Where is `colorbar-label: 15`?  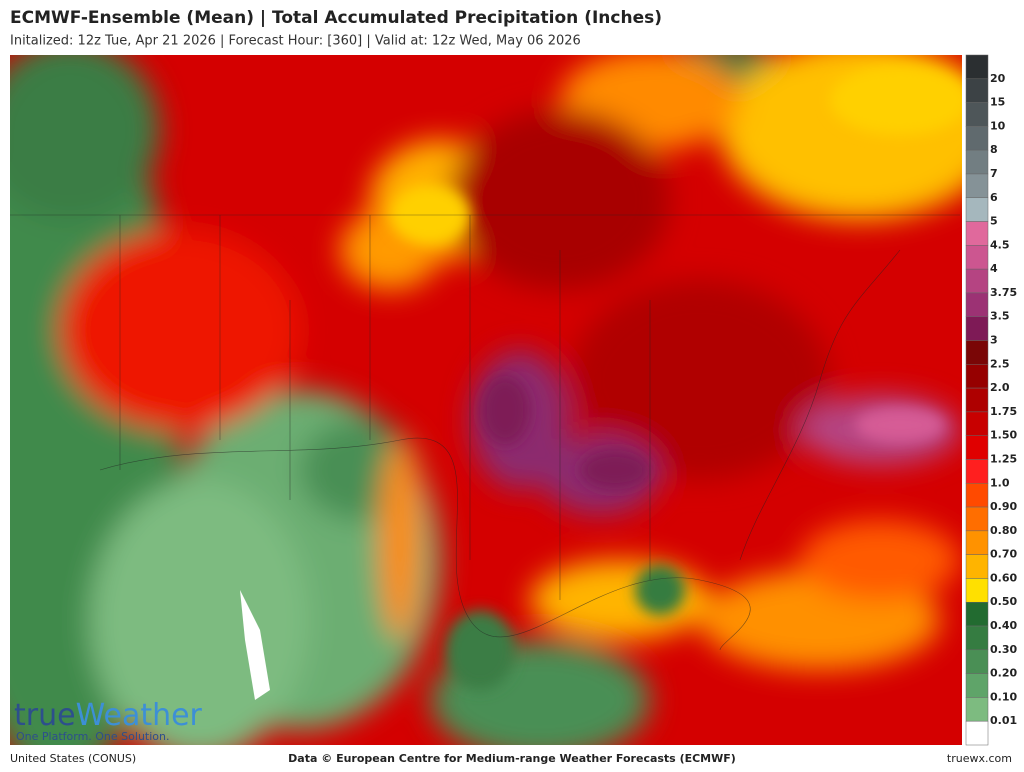
colorbar-label: 15 is located at coordinates (997, 102).